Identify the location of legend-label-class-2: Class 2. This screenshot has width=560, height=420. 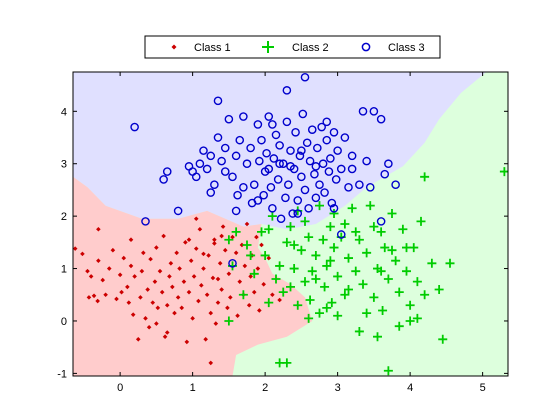
(310, 48).